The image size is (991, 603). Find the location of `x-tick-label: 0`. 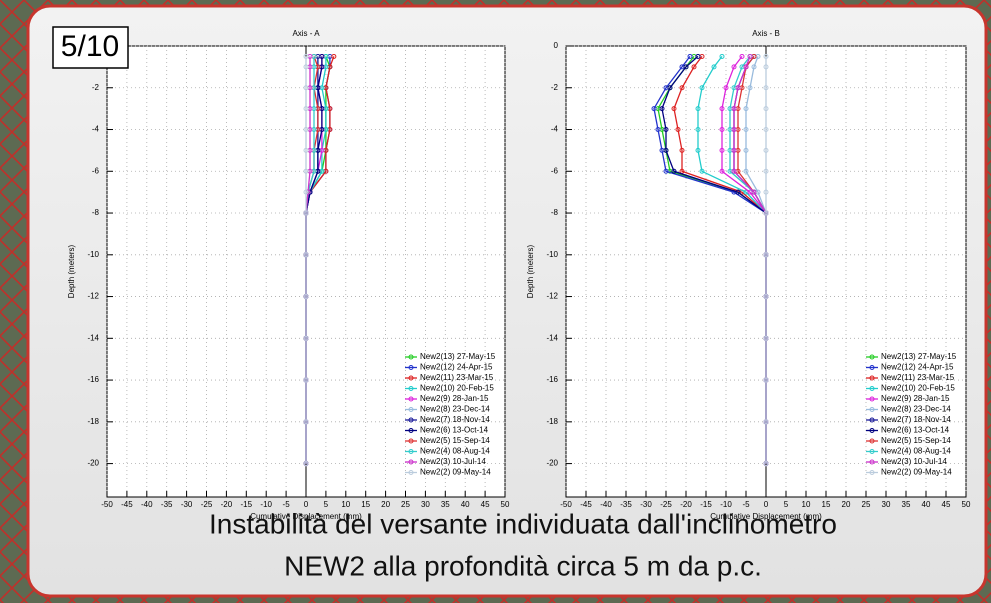

x-tick-label: 0 is located at coordinates (306, 504).